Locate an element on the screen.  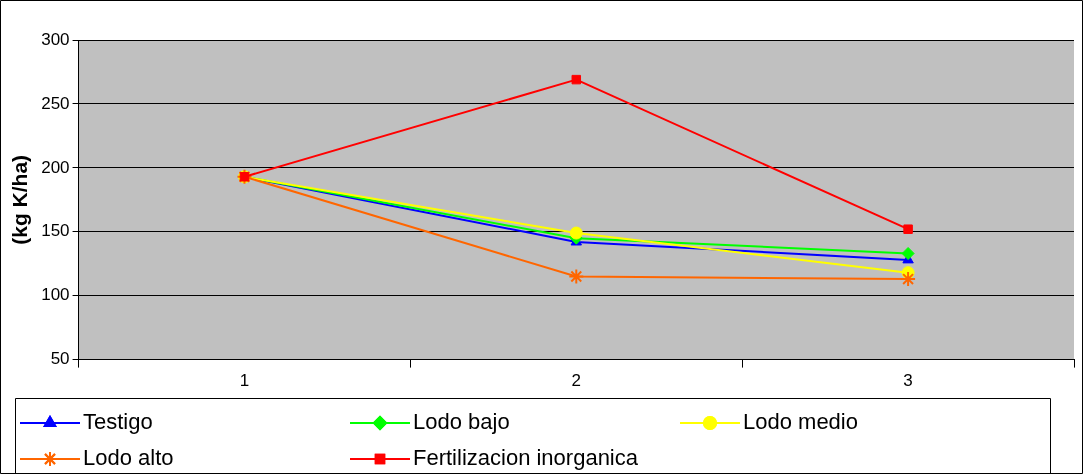
legend-label: Lodo medio is located at coordinates (800, 422).